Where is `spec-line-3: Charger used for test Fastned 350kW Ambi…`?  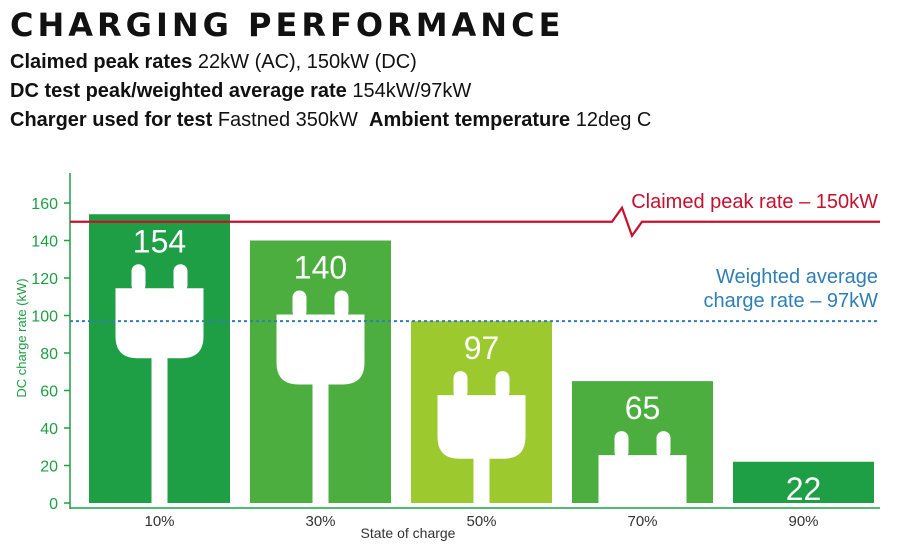
spec-line-3: Charger used for test Fastned 350kW Ambi… is located at coordinates (330, 120).